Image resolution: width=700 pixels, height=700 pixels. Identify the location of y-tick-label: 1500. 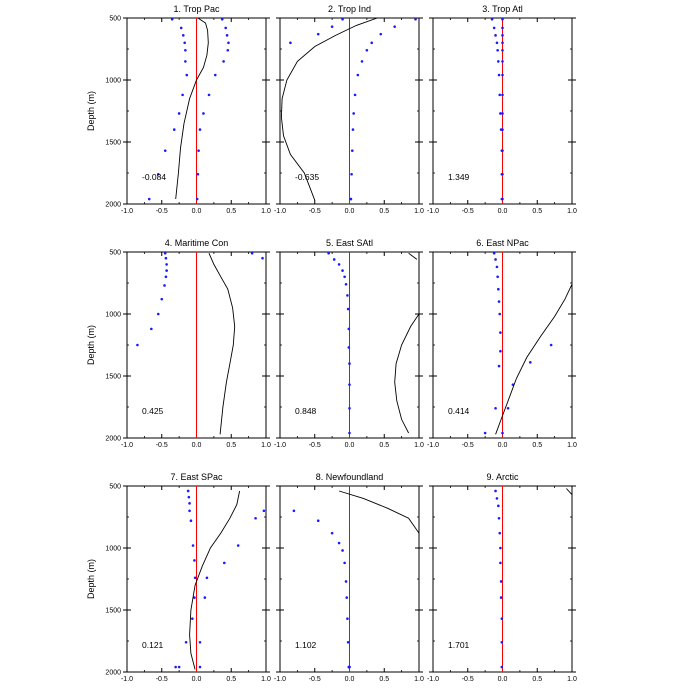
(113, 143).